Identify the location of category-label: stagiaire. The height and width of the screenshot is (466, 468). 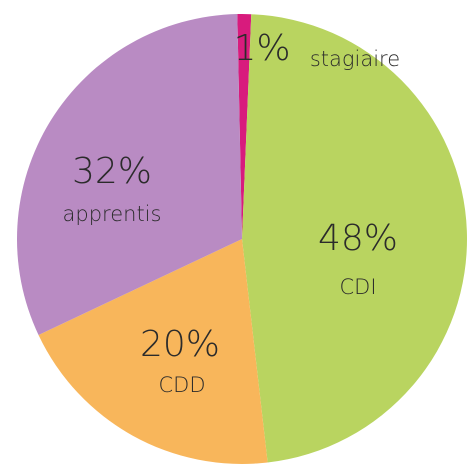
(355, 59).